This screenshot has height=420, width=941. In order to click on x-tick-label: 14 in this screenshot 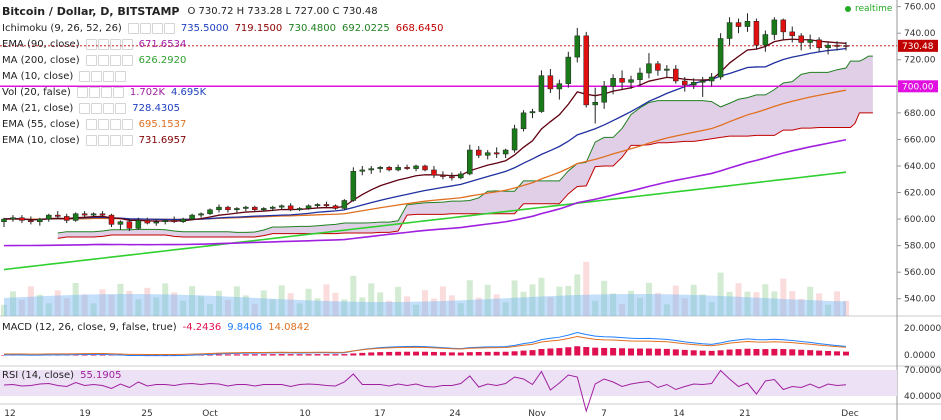, I will do `click(679, 414)`.